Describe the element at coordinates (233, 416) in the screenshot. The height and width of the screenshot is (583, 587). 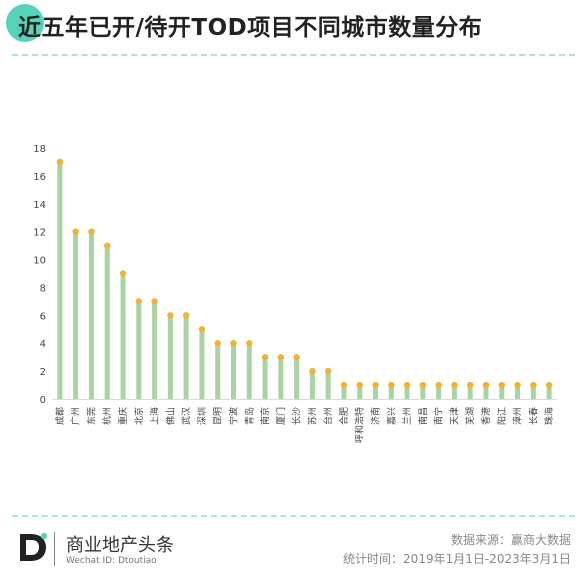
I see `x-category-label: 宁波` at that location.